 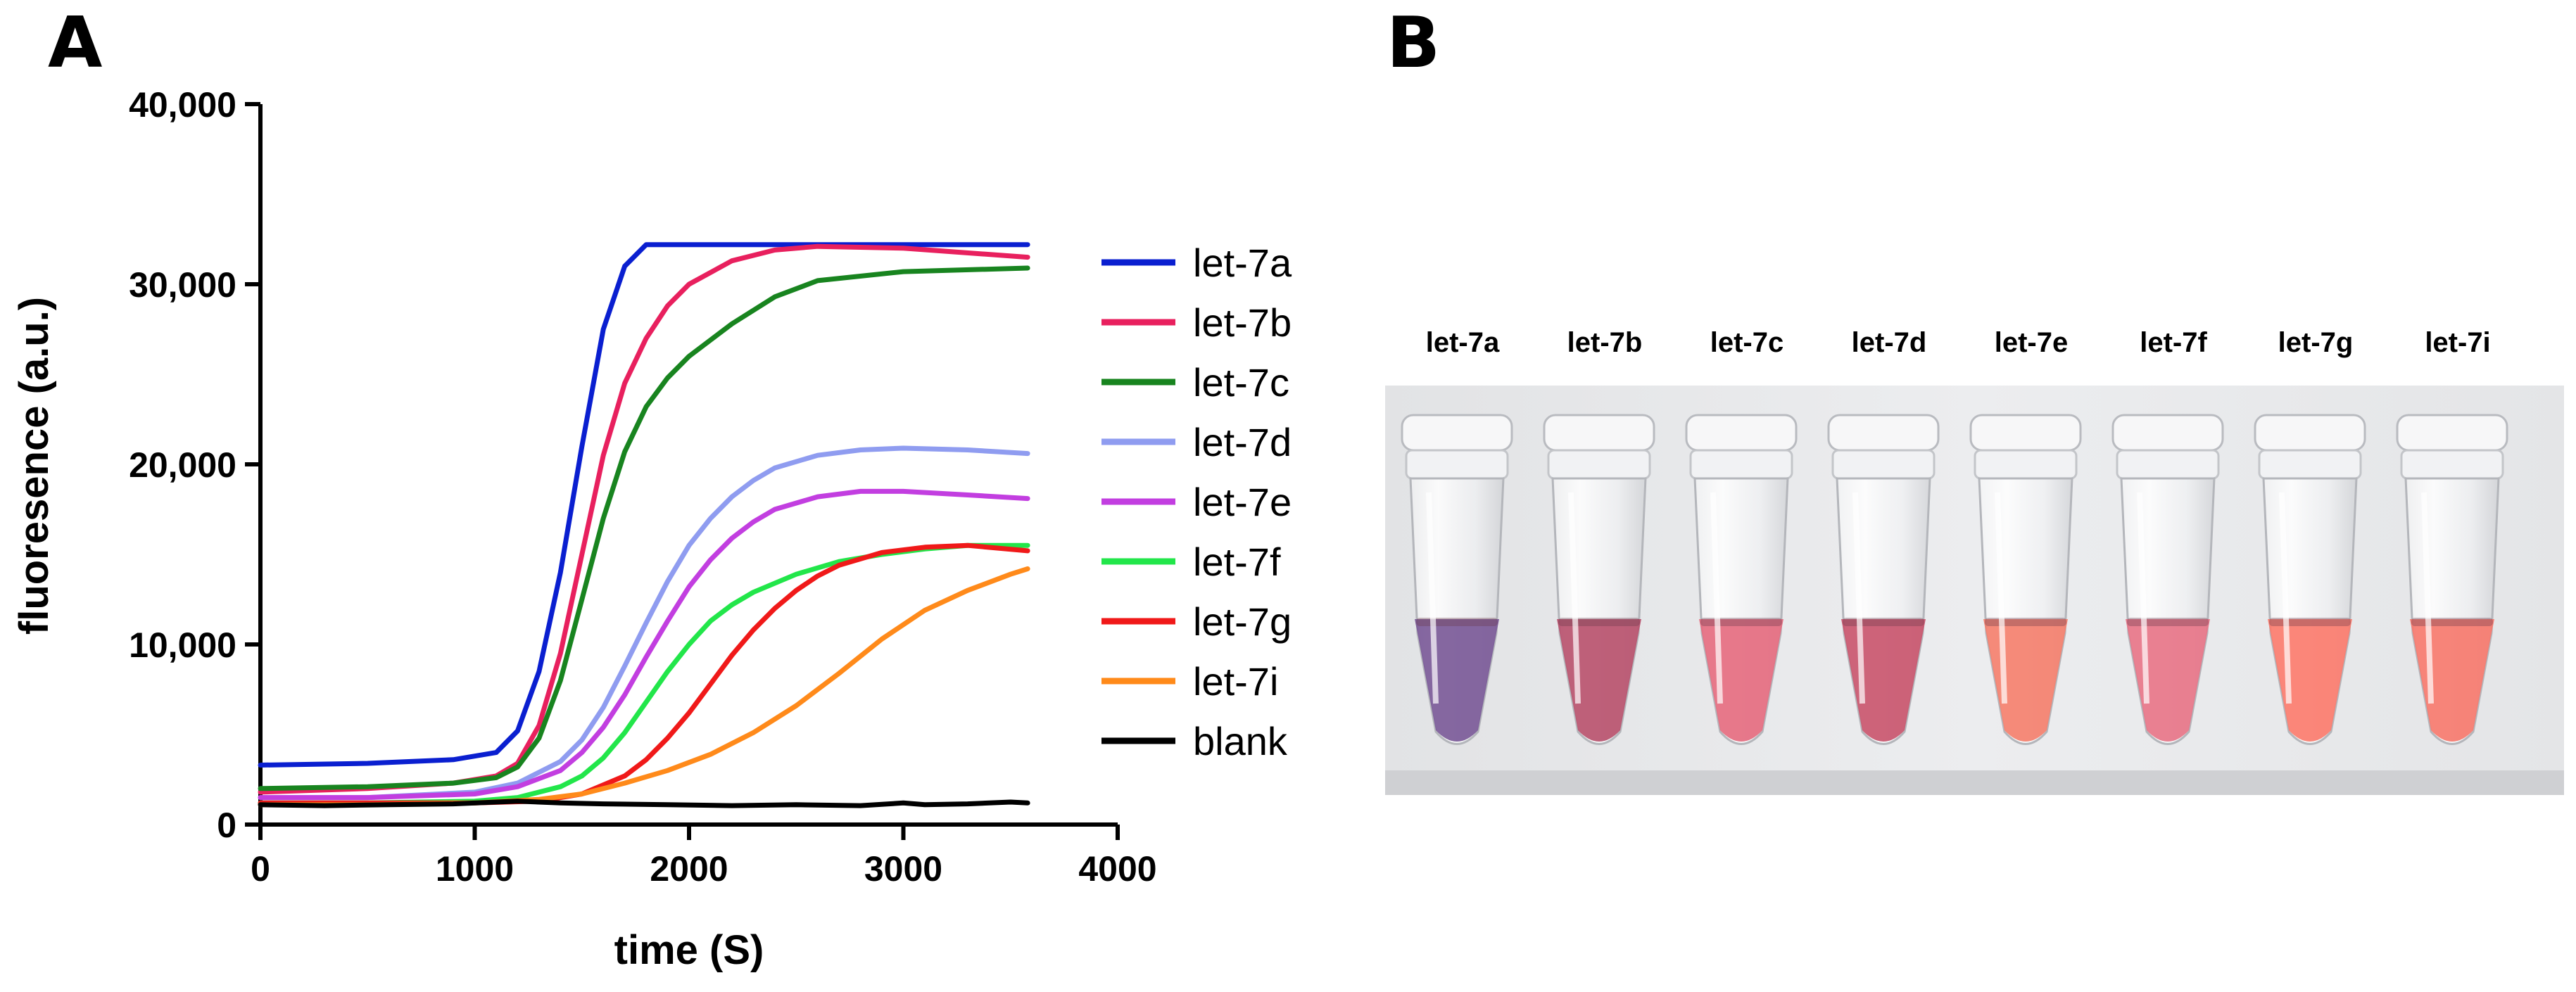 What do you see at coordinates (1747, 342) in the screenshot?
I see `tube-label-let-7c: let-7c` at bounding box center [1747, 342].